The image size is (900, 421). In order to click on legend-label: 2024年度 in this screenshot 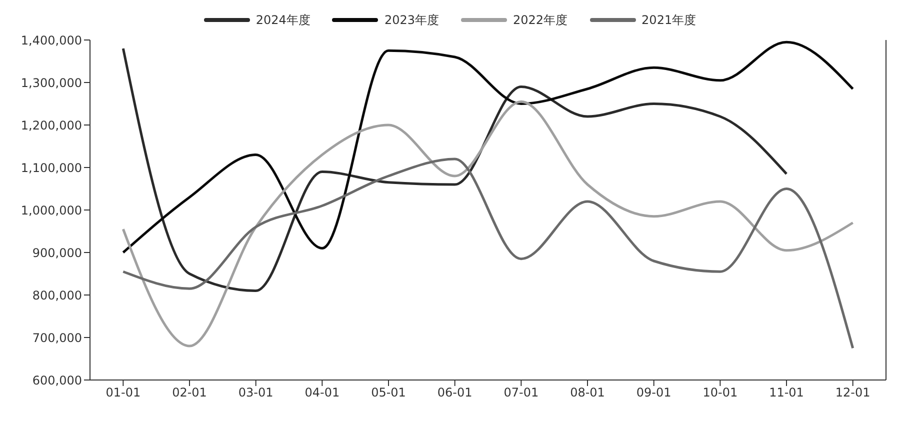, I will do `click(283, 20)`.